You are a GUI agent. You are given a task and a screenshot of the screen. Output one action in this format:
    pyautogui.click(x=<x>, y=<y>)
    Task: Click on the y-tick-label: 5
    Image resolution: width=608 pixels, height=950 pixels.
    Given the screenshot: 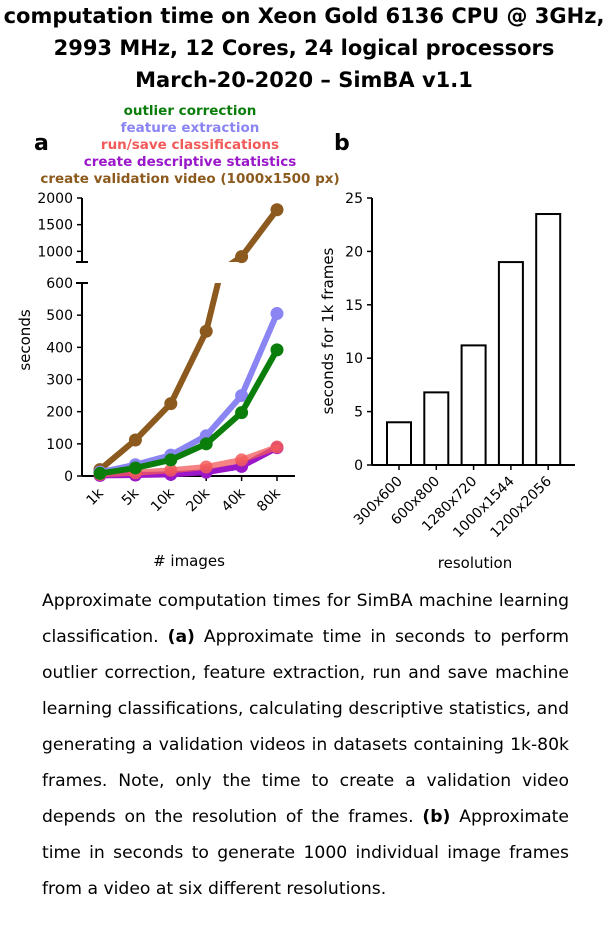 What is the action you would take?
    pyautogui.click(x=358, y=413)
    